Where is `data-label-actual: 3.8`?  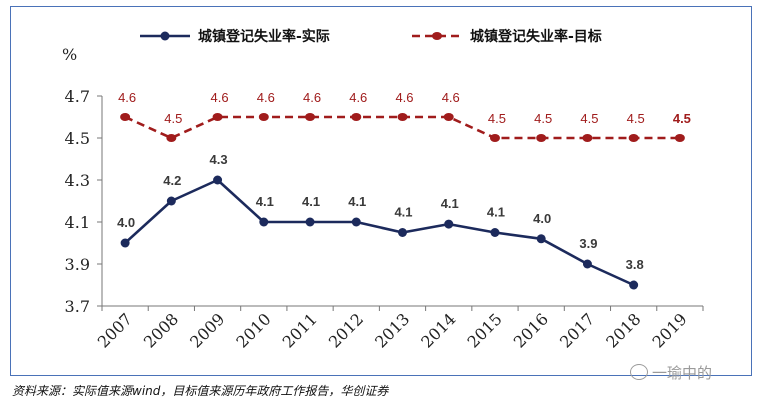 data-label-actual: 3.8 is located at coordinates (635, 264).